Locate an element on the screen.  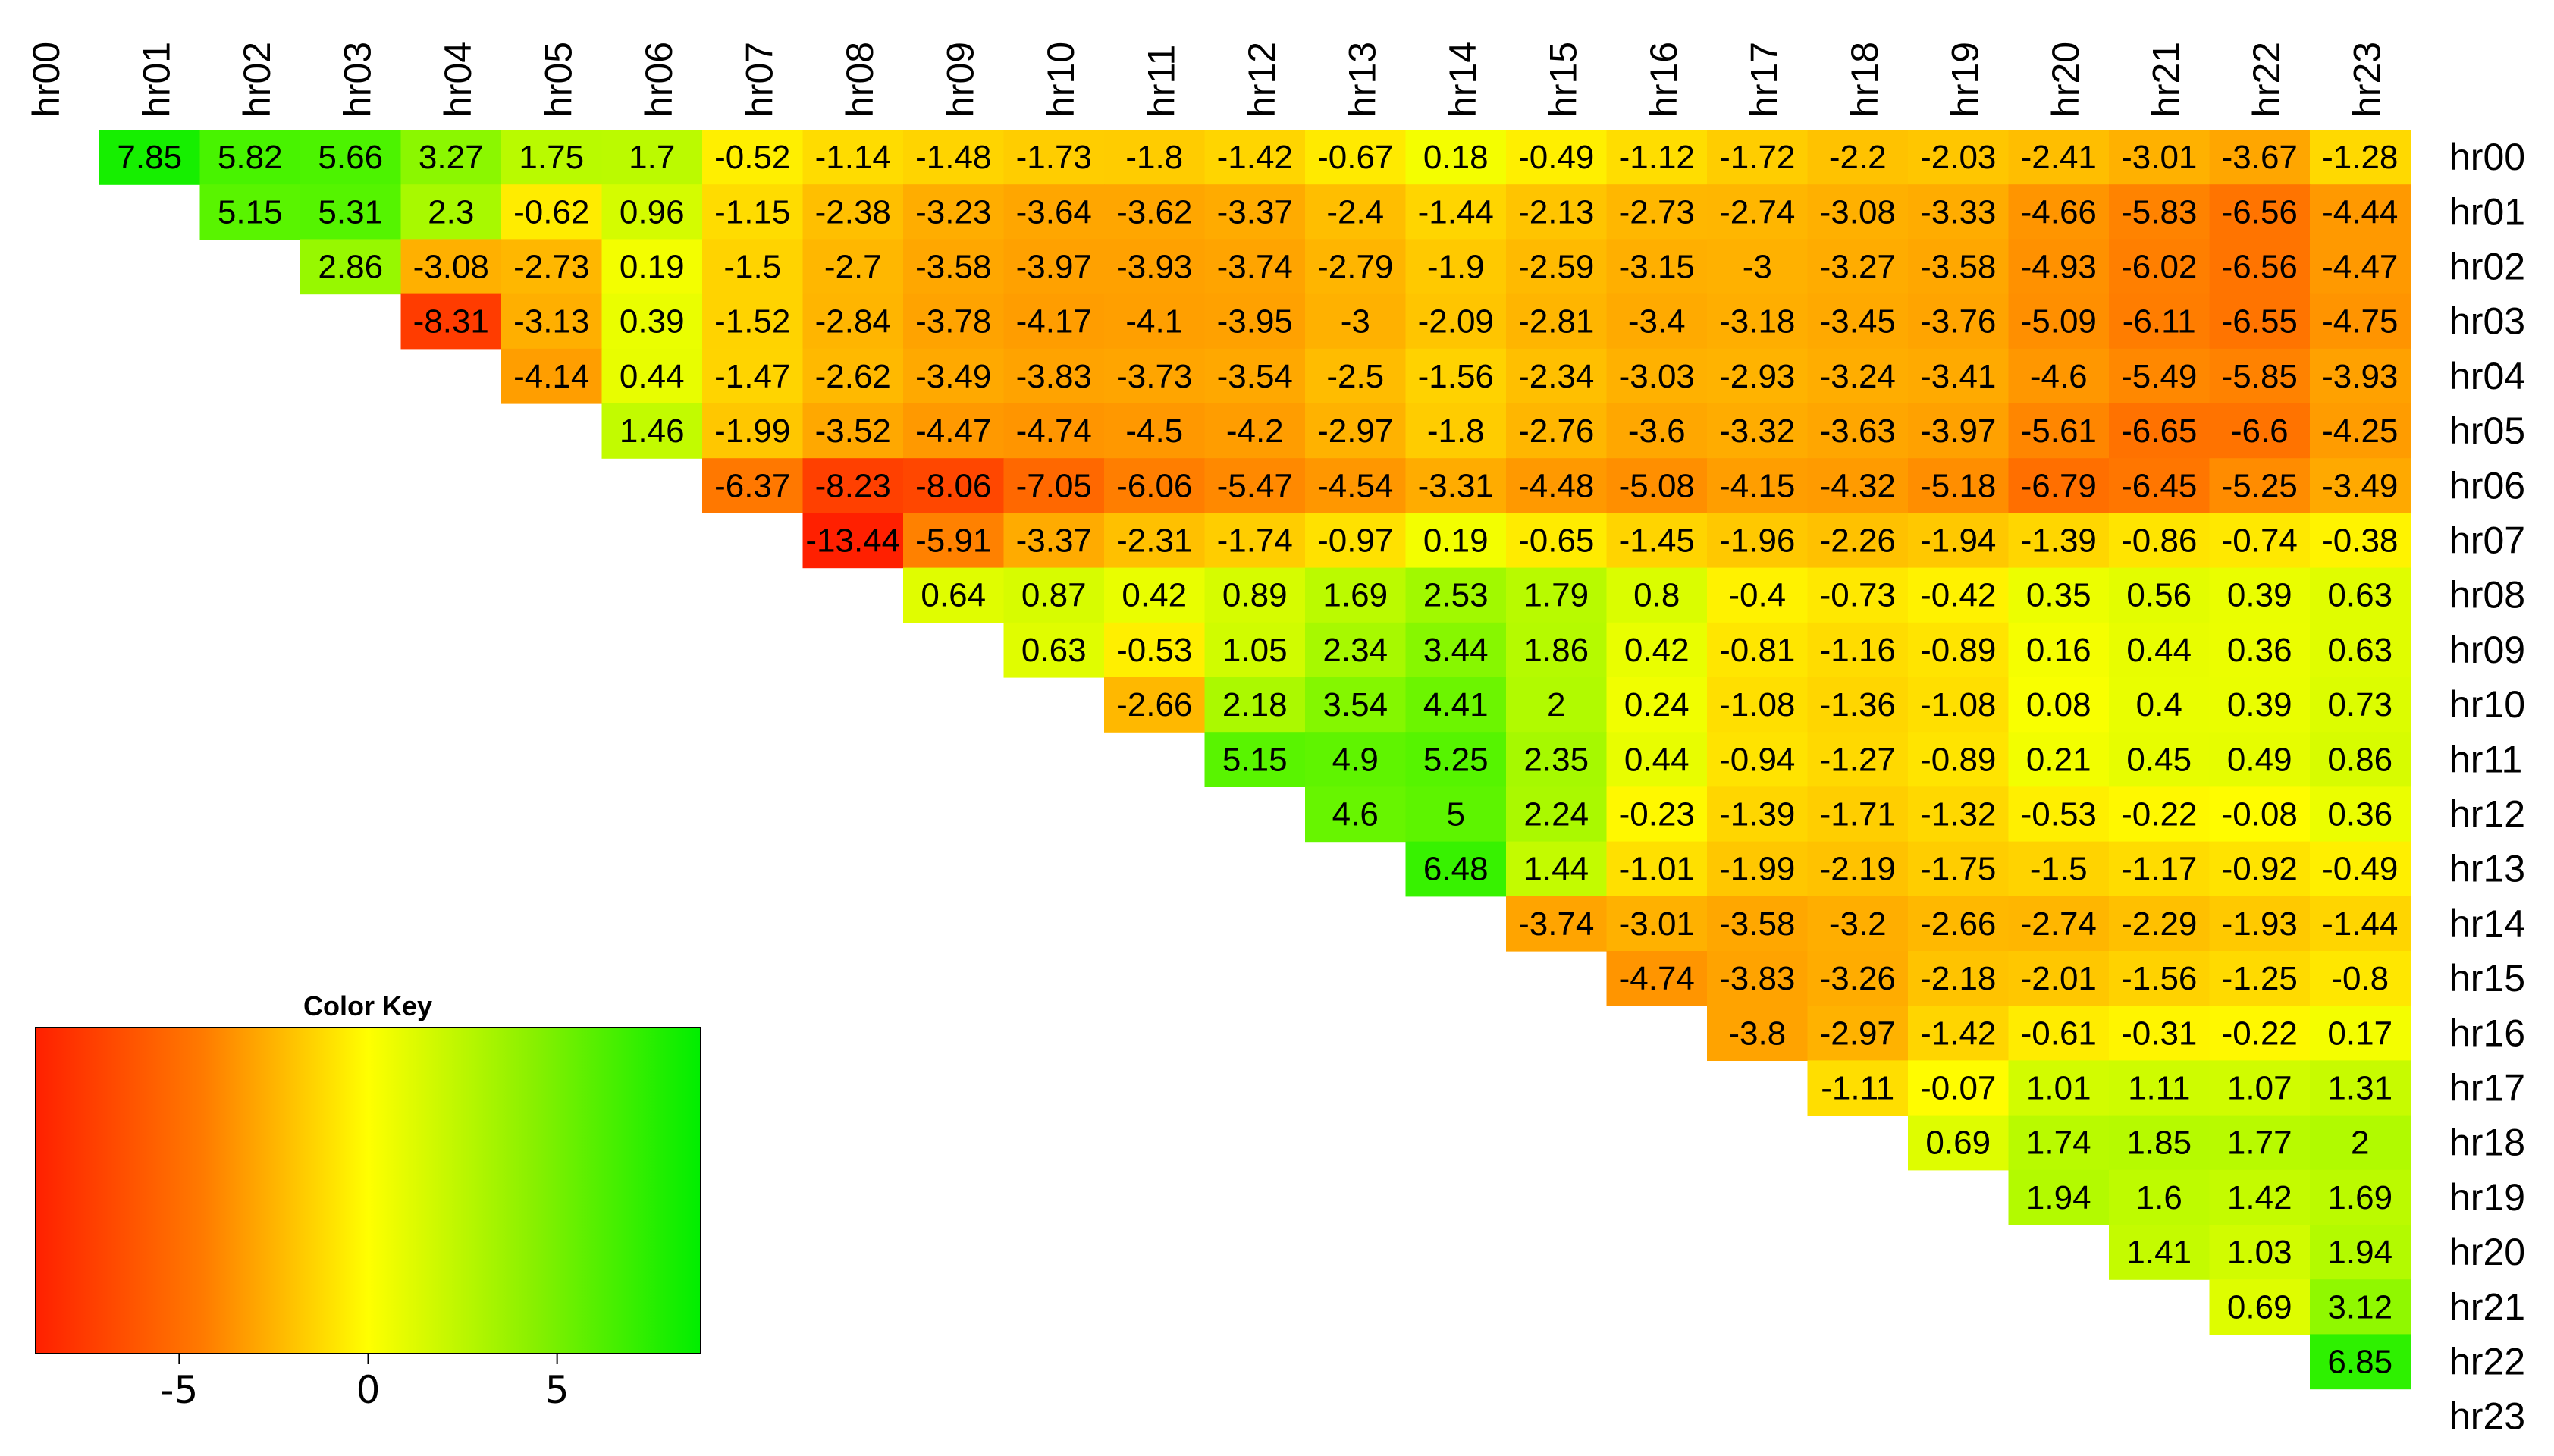
row-label-hr15: hr15 is located at coordinates (2487, 978).